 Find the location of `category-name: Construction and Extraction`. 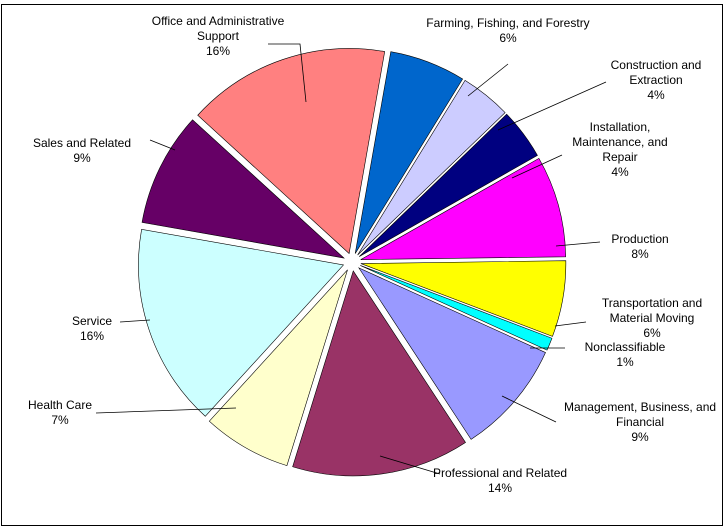

category-name: Construction and Extraction is located at coordinates (656, 72).